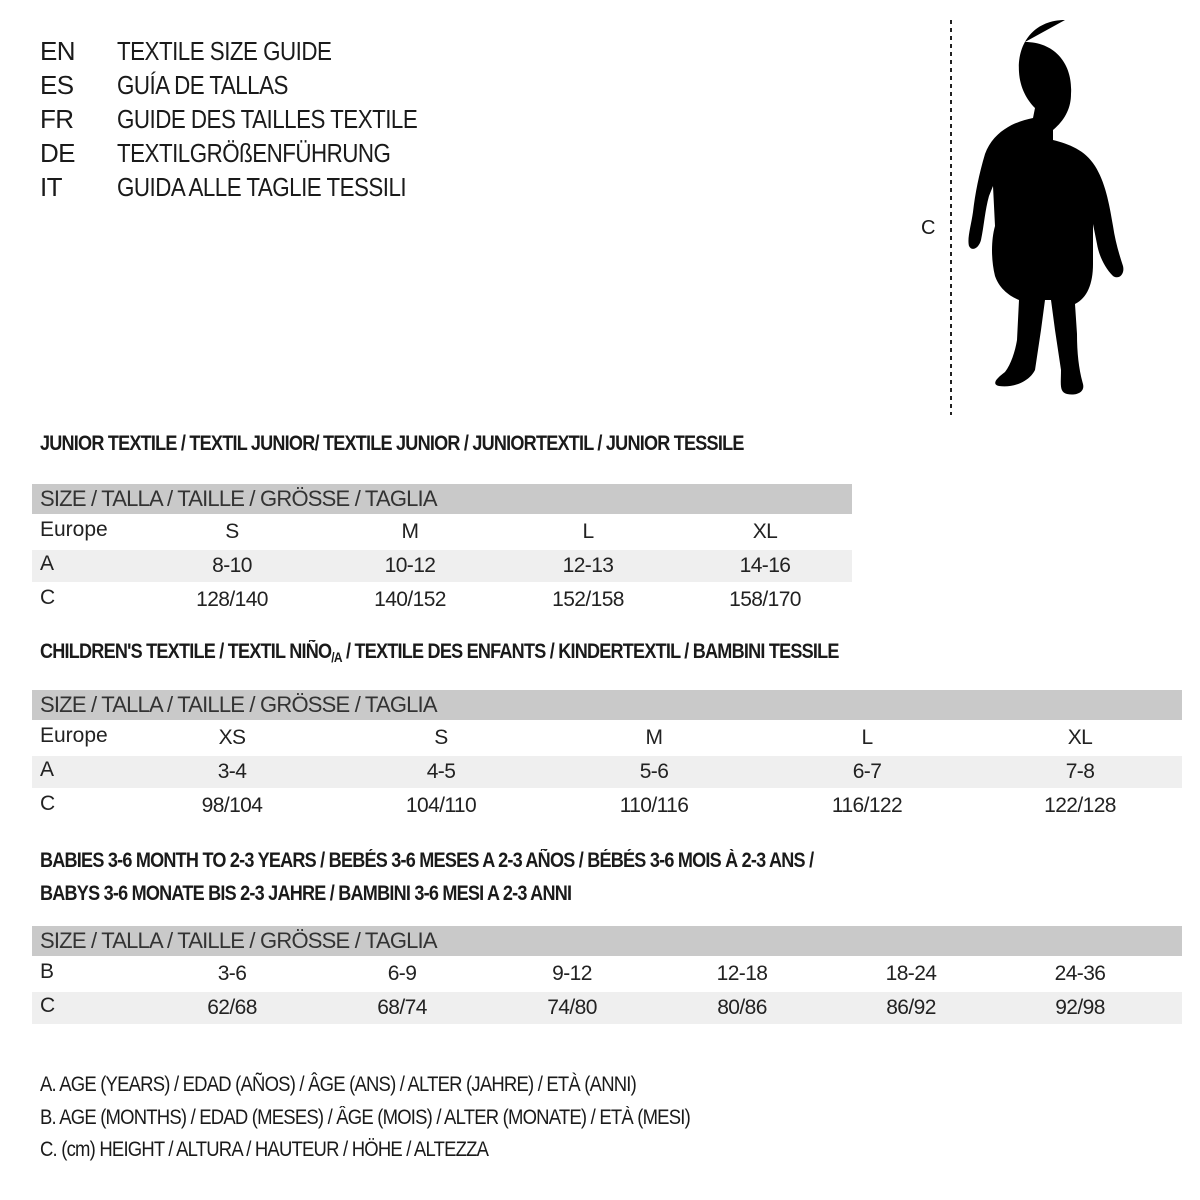  What do you see at coordinates (1080, 973) in the screenshot?
I see `table-cell: 24-36` at bounding box center [1080, 973].